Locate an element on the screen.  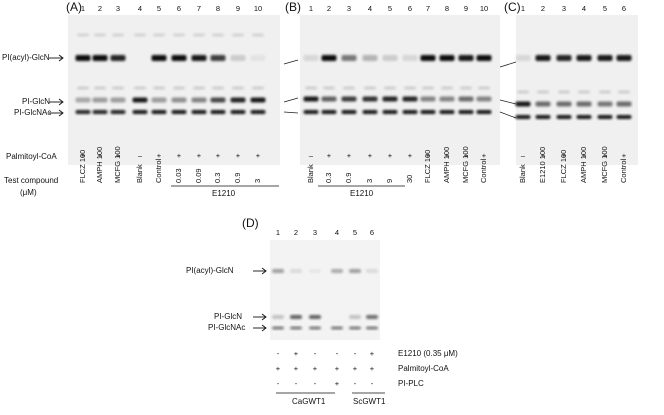
gel-d-background is located at coordinates (325, 290).